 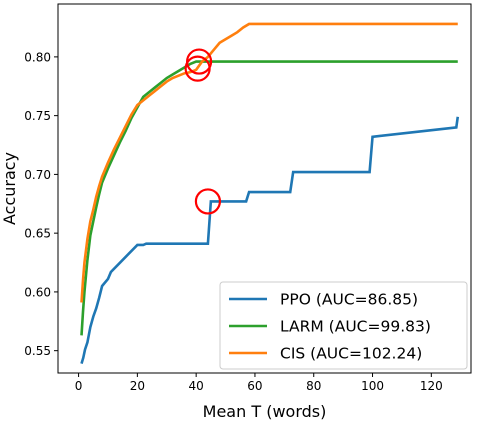 I want to click on legend-box, so click(x=343, y=325).